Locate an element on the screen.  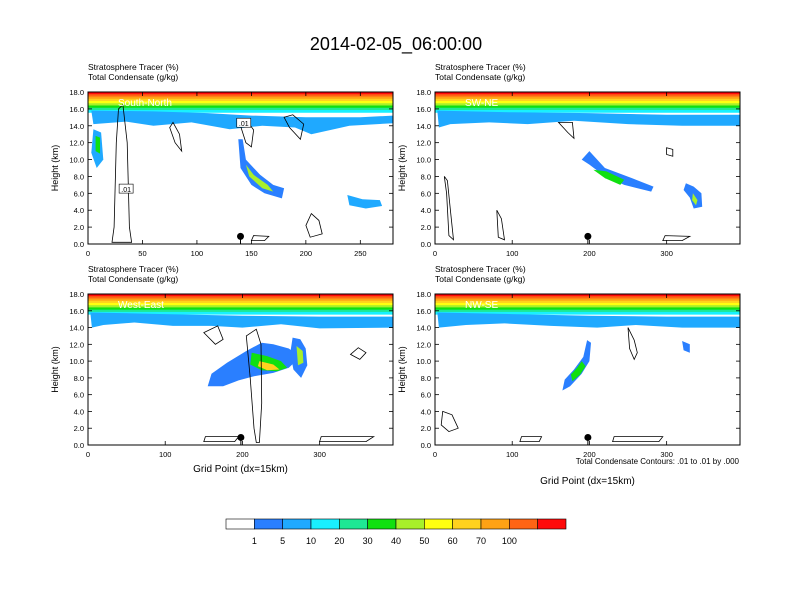
contour-label-box is located at coordinates (126, 188).